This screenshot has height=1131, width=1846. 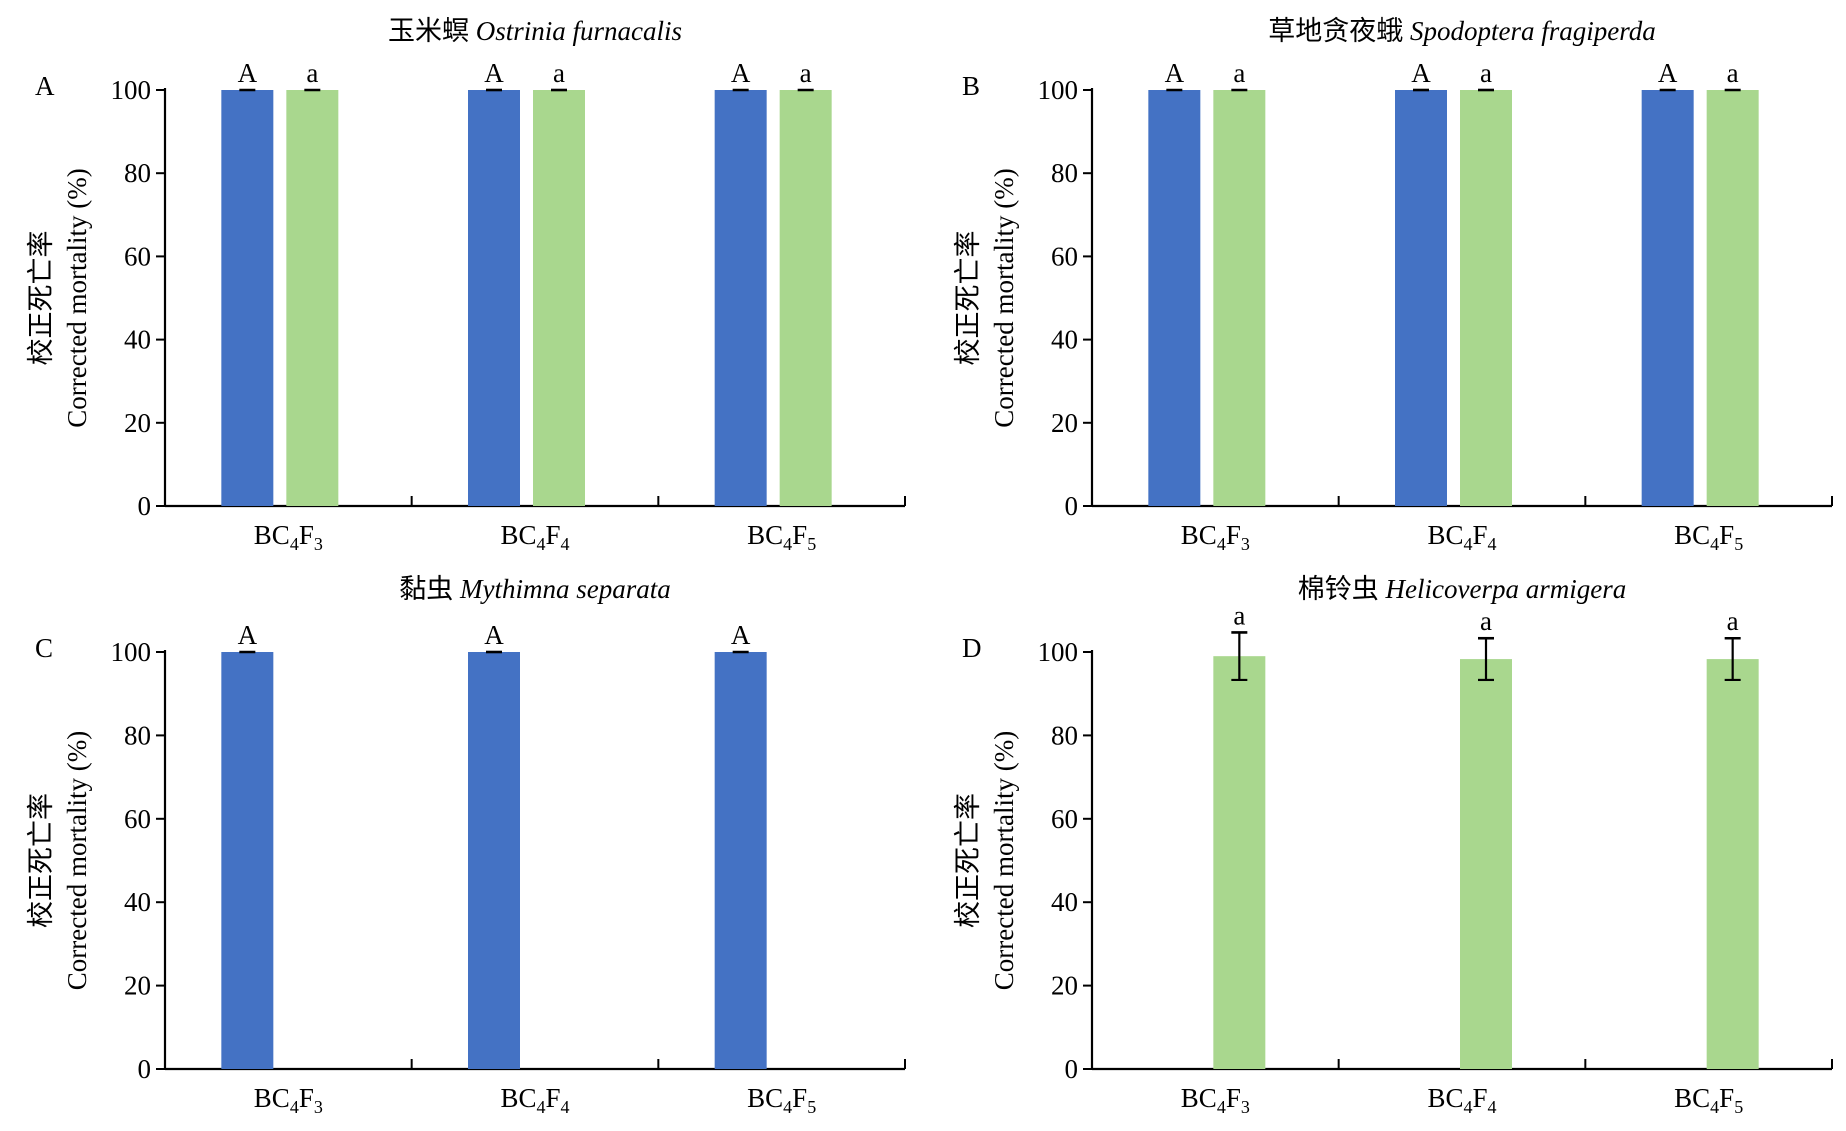 I want to click on y-axis-label-en: Corrected mortality (%), so click(x=1004, y=860).